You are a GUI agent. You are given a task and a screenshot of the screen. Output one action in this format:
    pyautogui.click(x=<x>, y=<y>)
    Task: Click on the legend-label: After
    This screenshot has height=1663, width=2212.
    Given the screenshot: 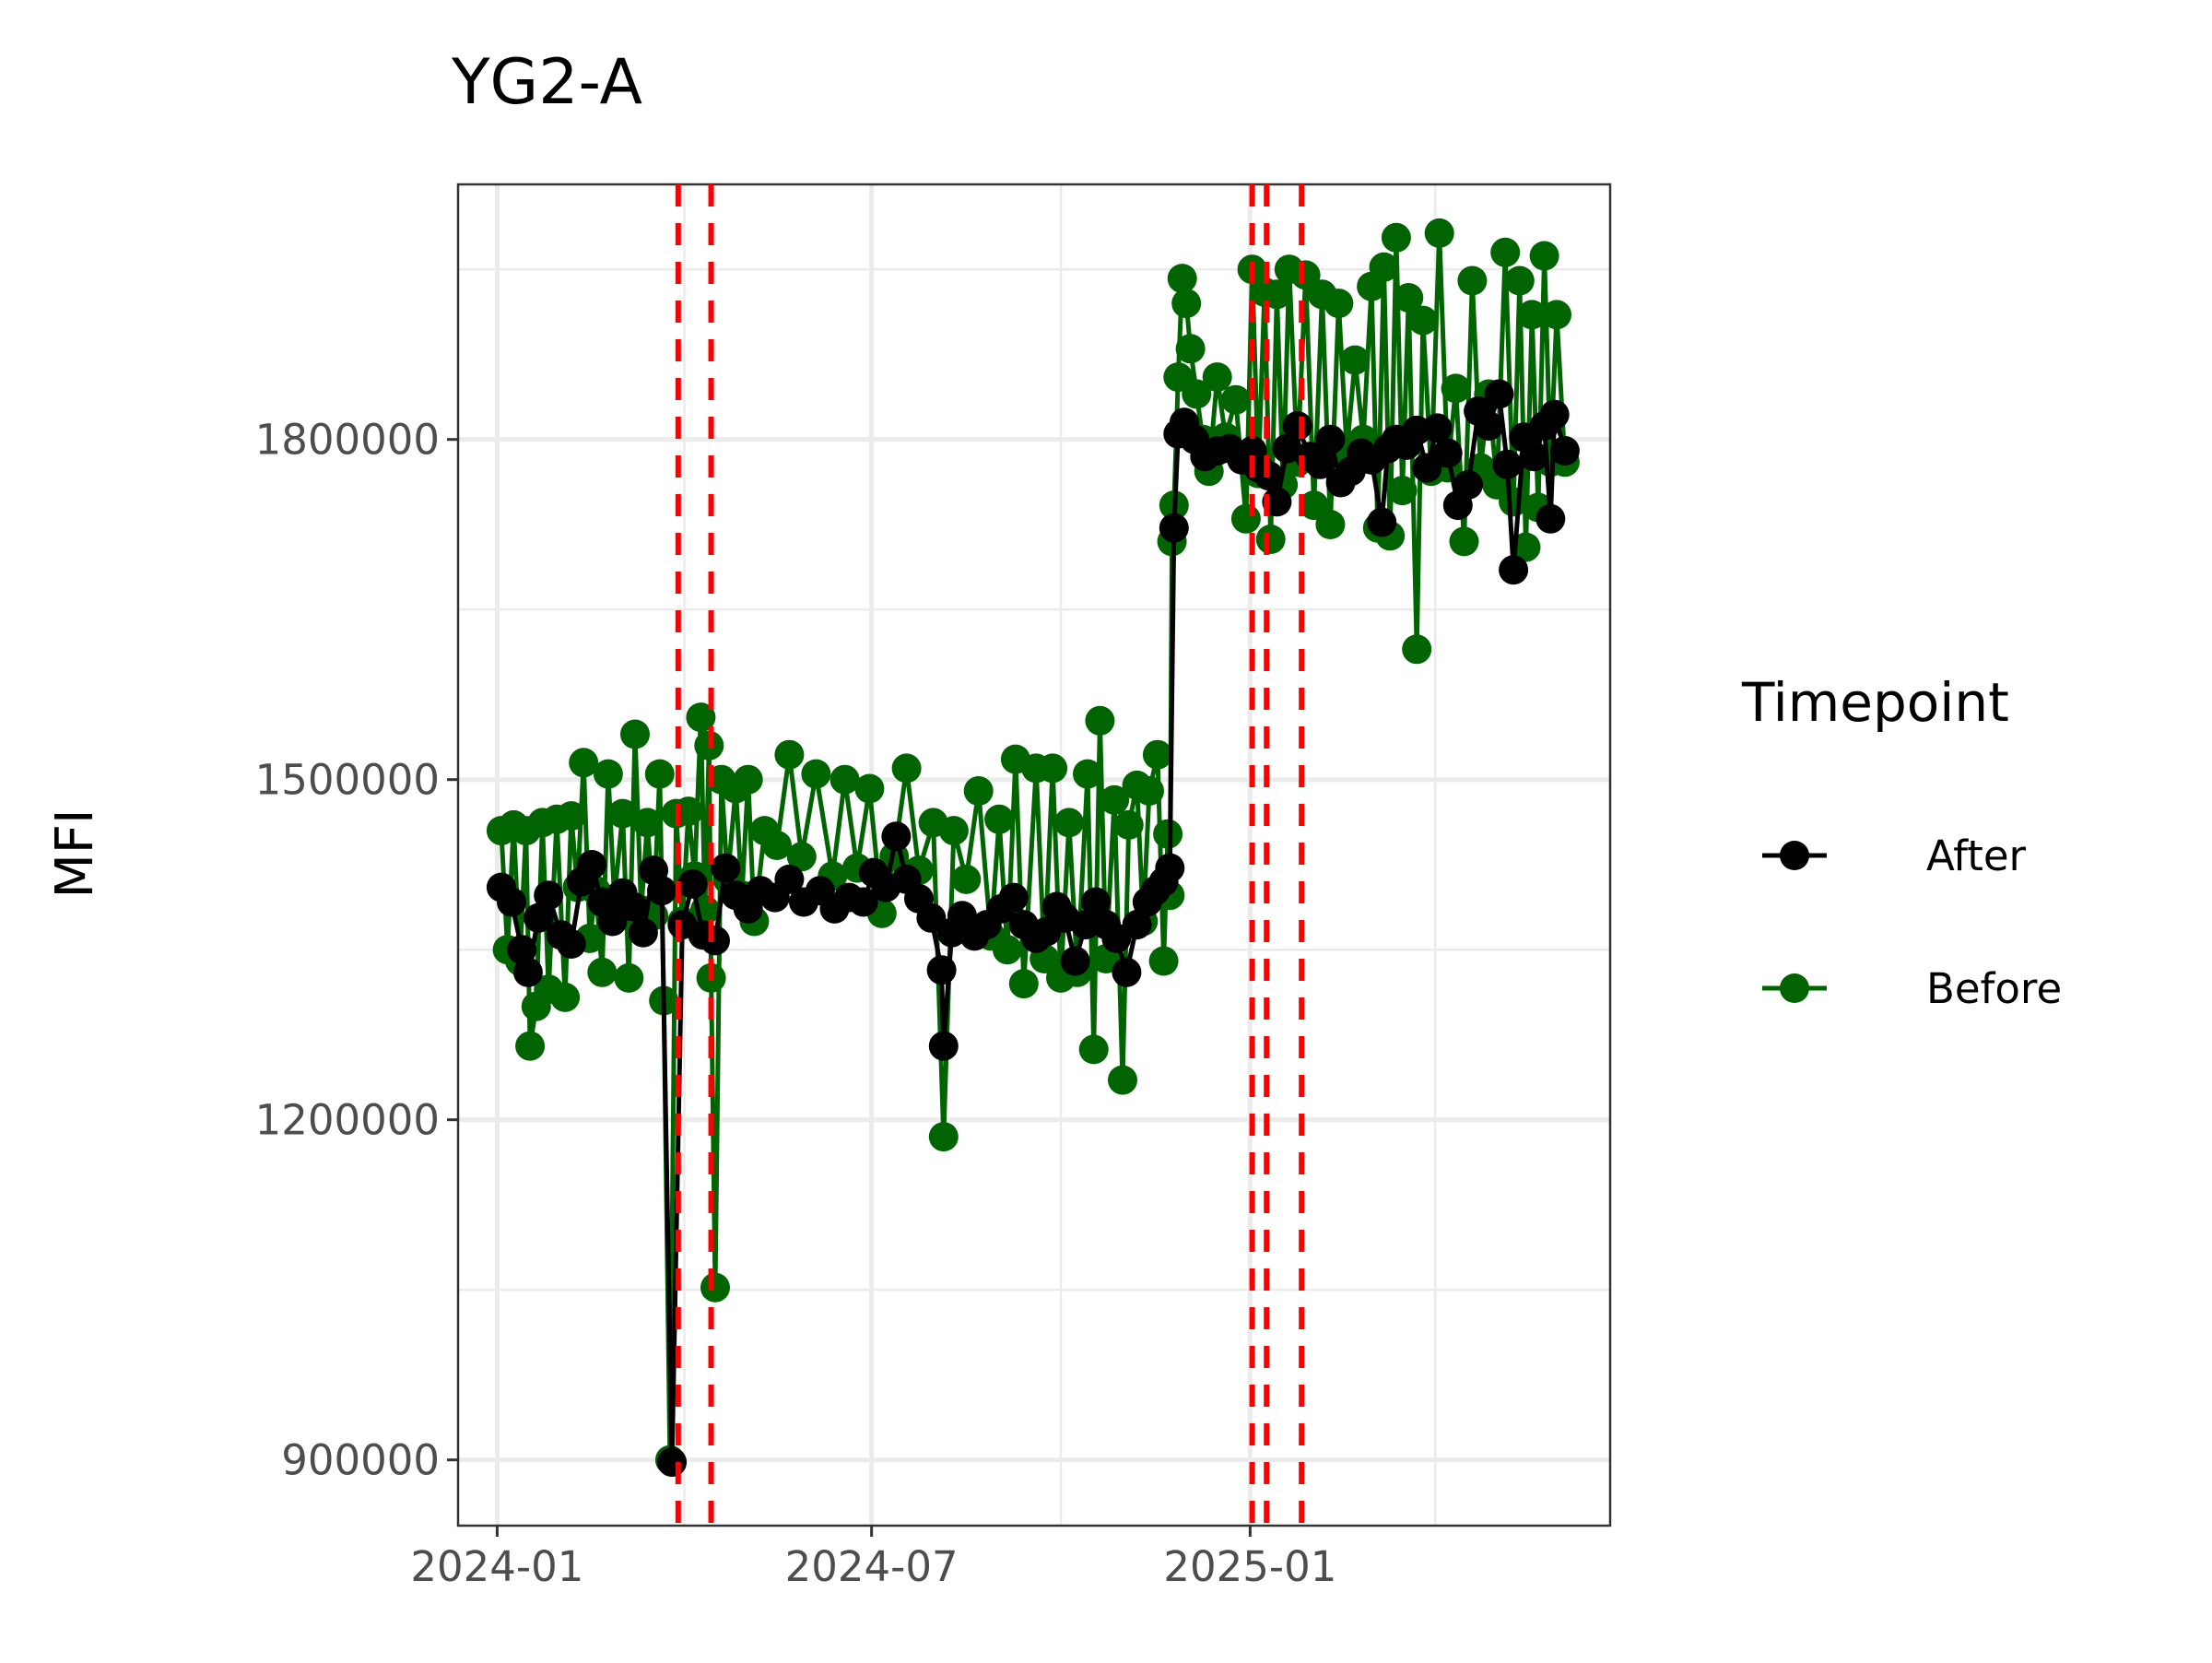 What is the action you would take?
    pyautogui.click(x=1976, y=856)
    